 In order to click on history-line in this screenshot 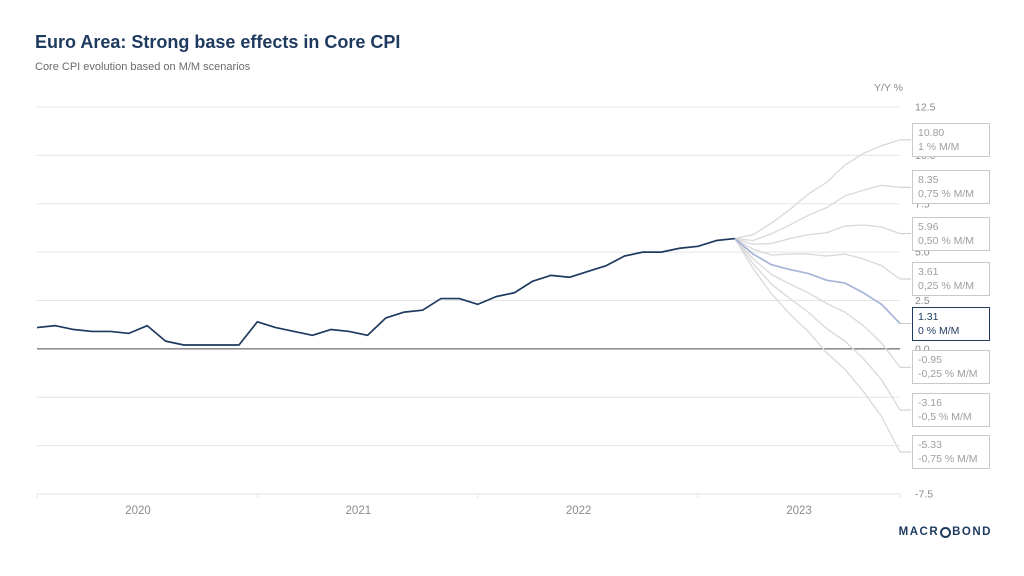, I will do `click(385, 291)`.